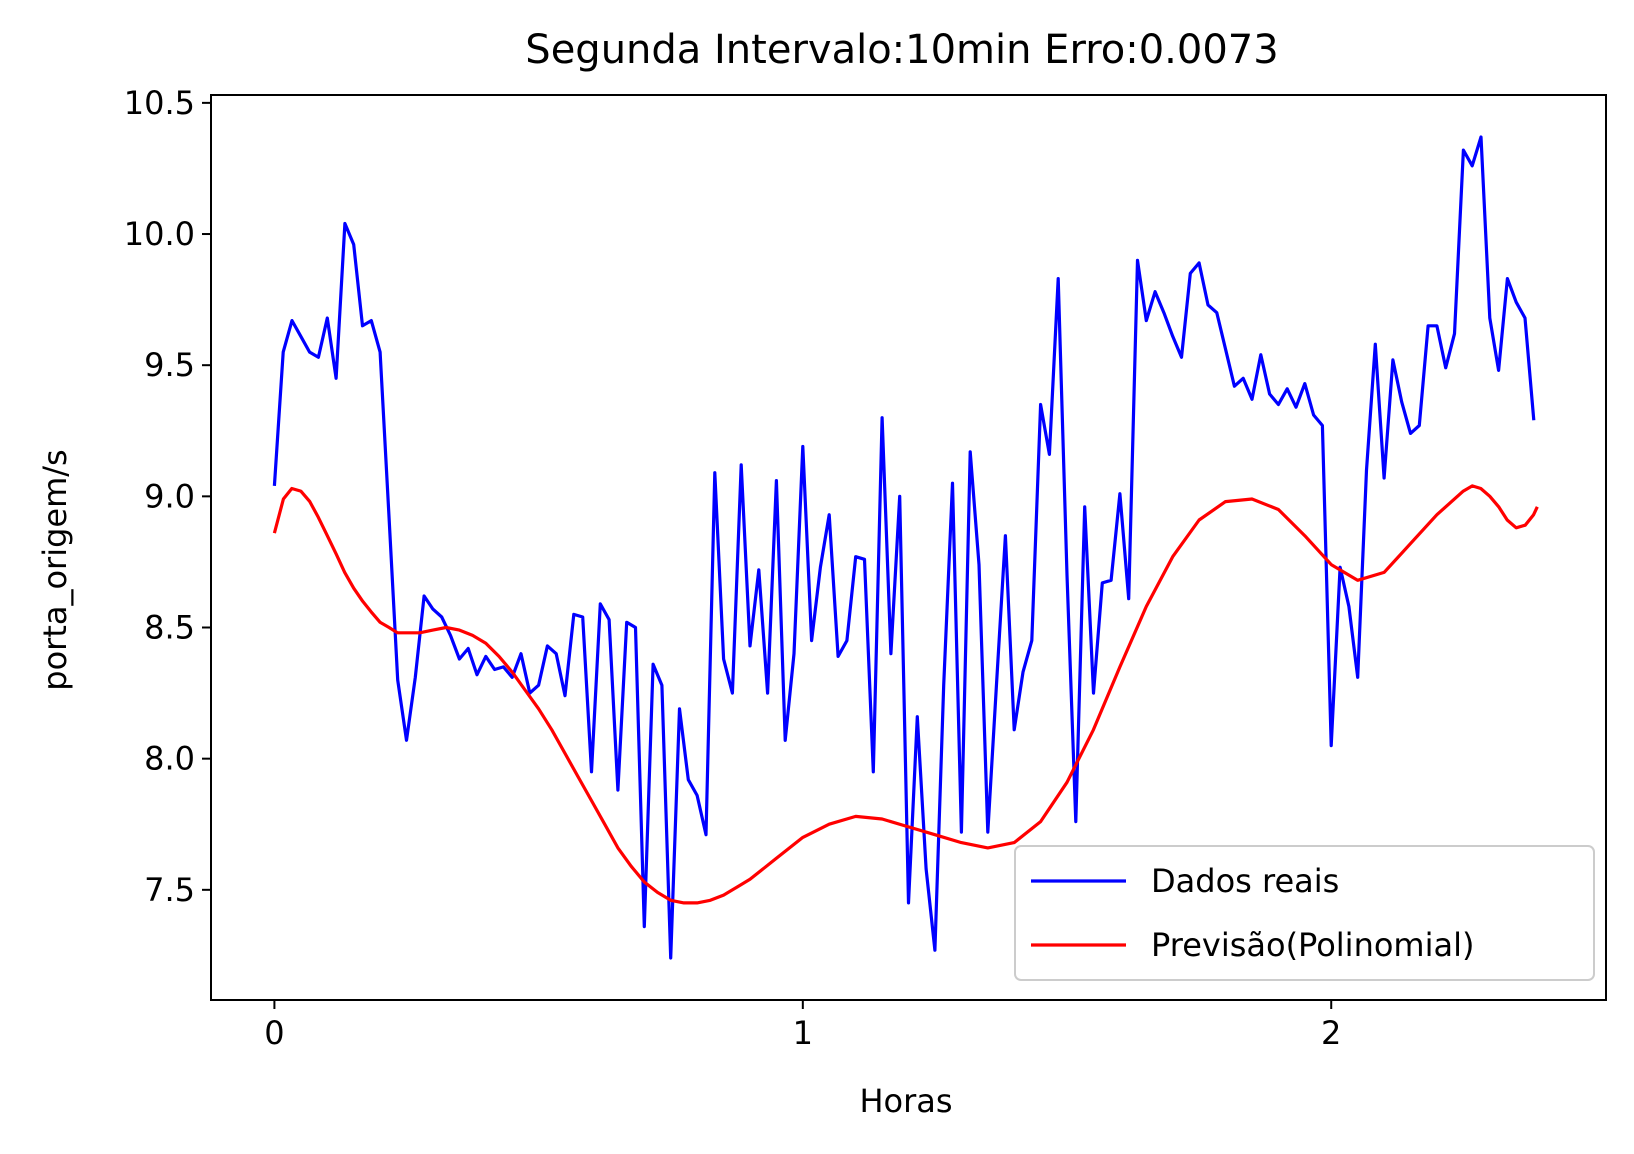  I want to click on legend-label: Previsão(Polinomial), so click(1312, 945).